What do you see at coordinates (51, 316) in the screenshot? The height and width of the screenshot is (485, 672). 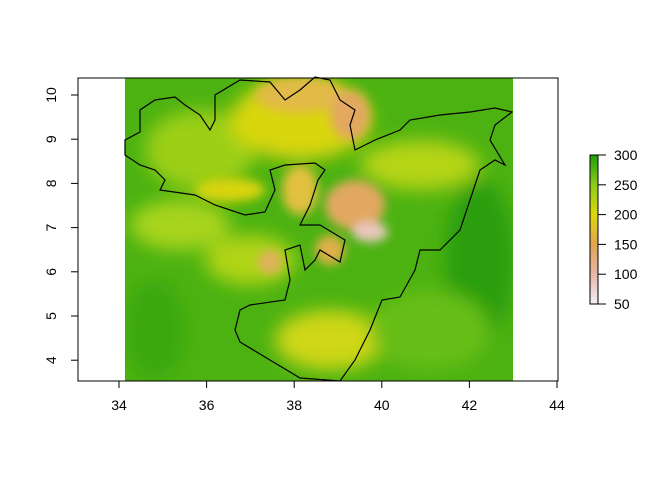 I see `y-tick-label: 5` at bounding box center [51, 316].